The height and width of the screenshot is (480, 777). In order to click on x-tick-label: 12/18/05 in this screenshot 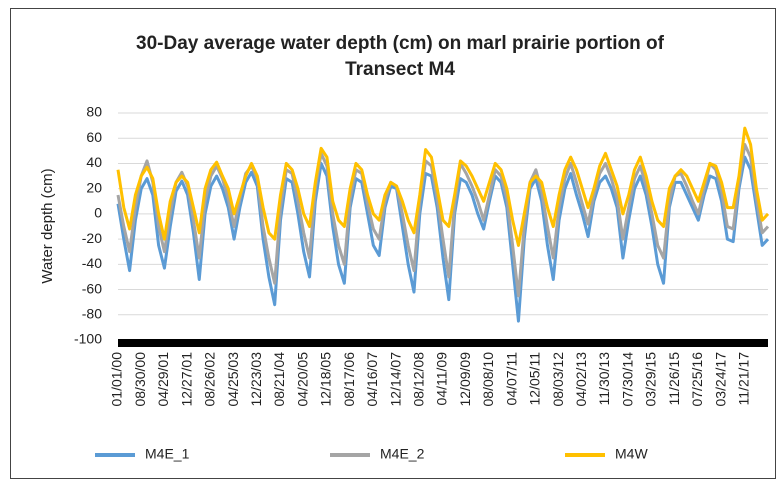, I will do `click(326, 379)`.